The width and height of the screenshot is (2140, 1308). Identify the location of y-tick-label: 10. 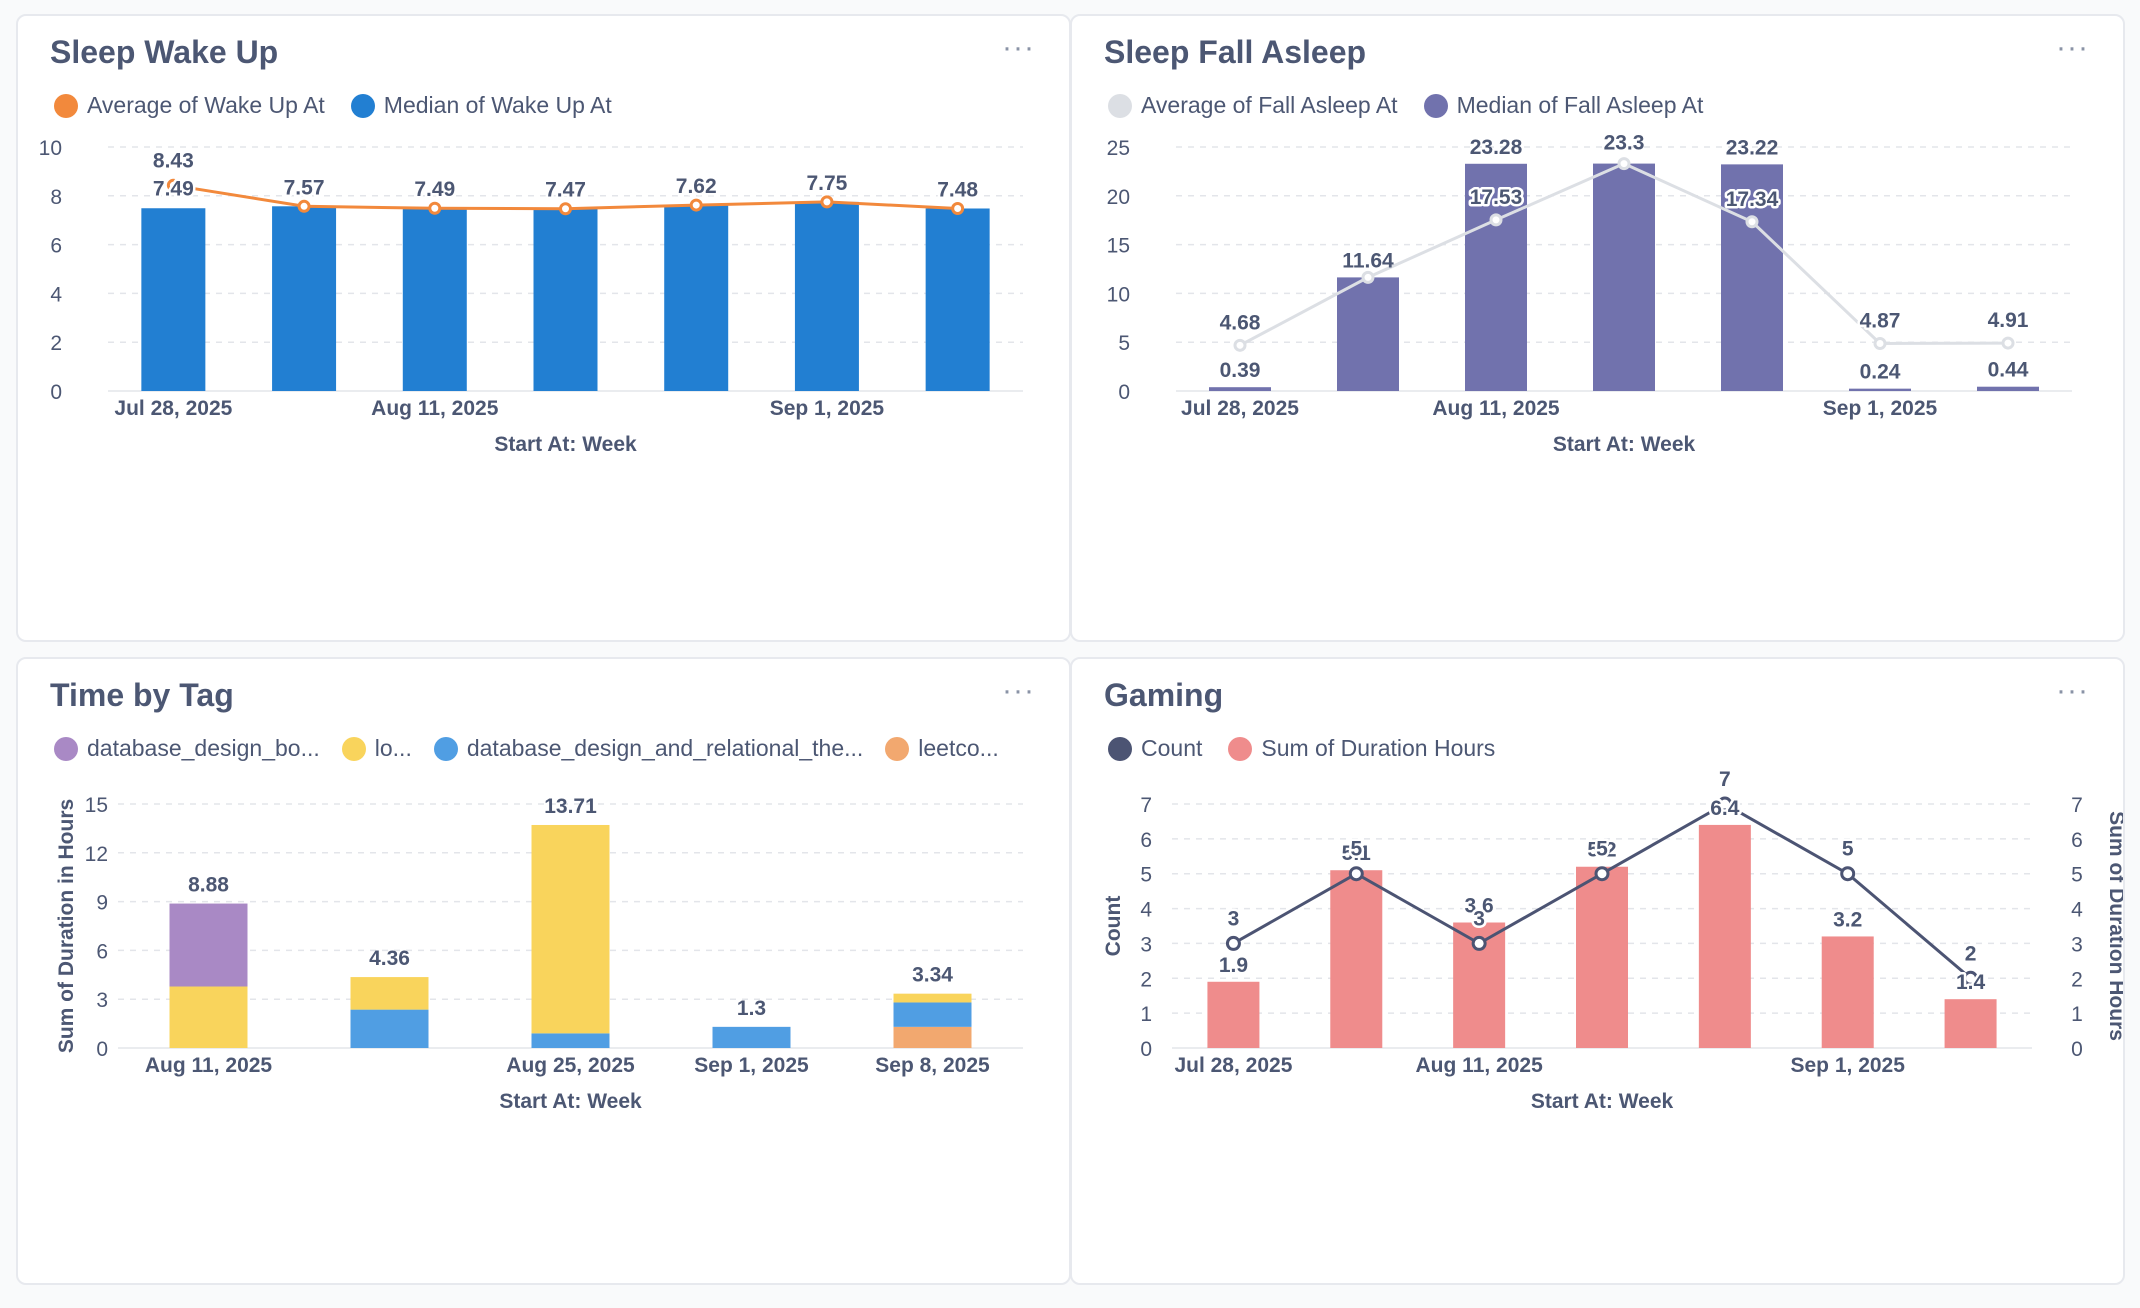
(50, 148).